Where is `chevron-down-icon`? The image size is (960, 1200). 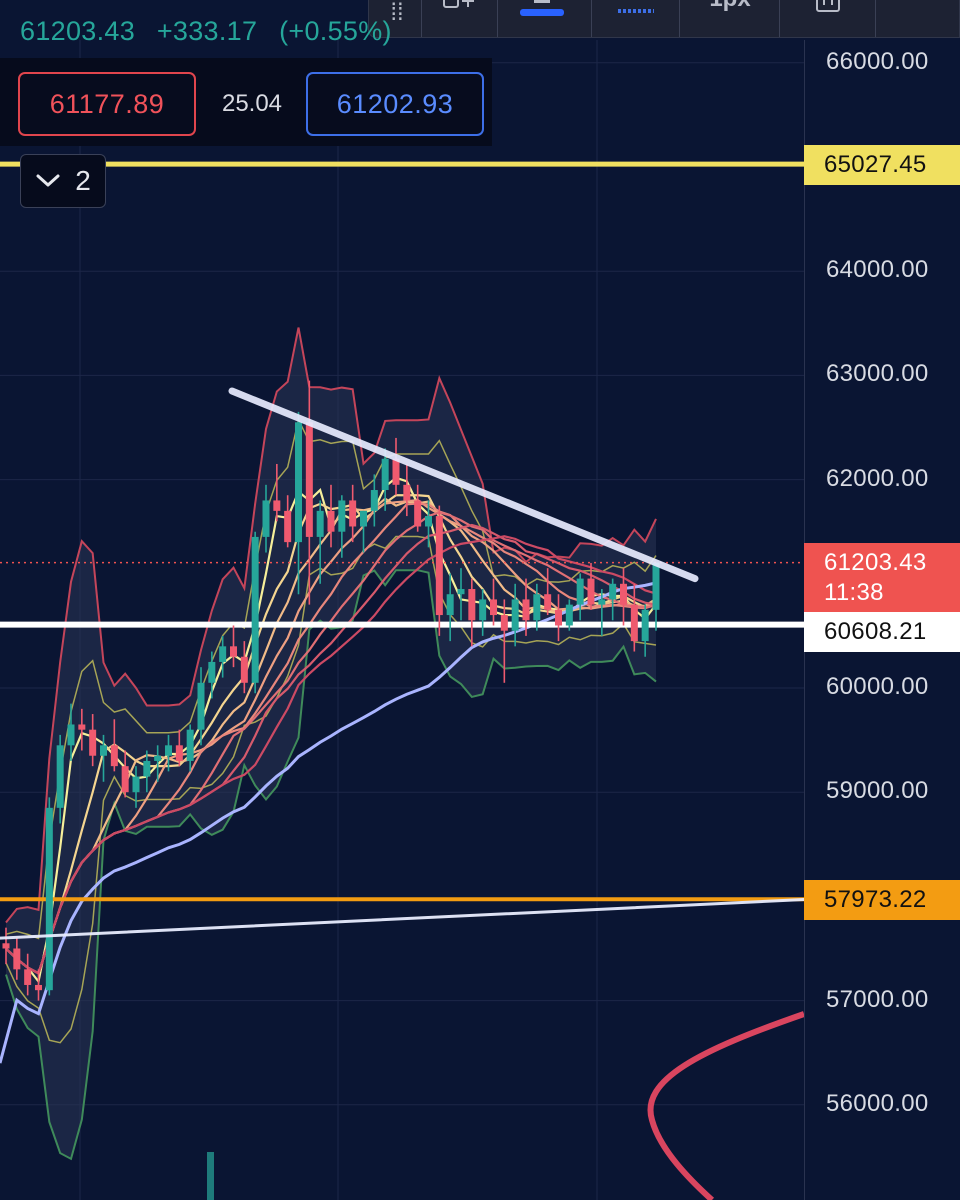 chevron-down-icon is located at coordinates (48, 180).